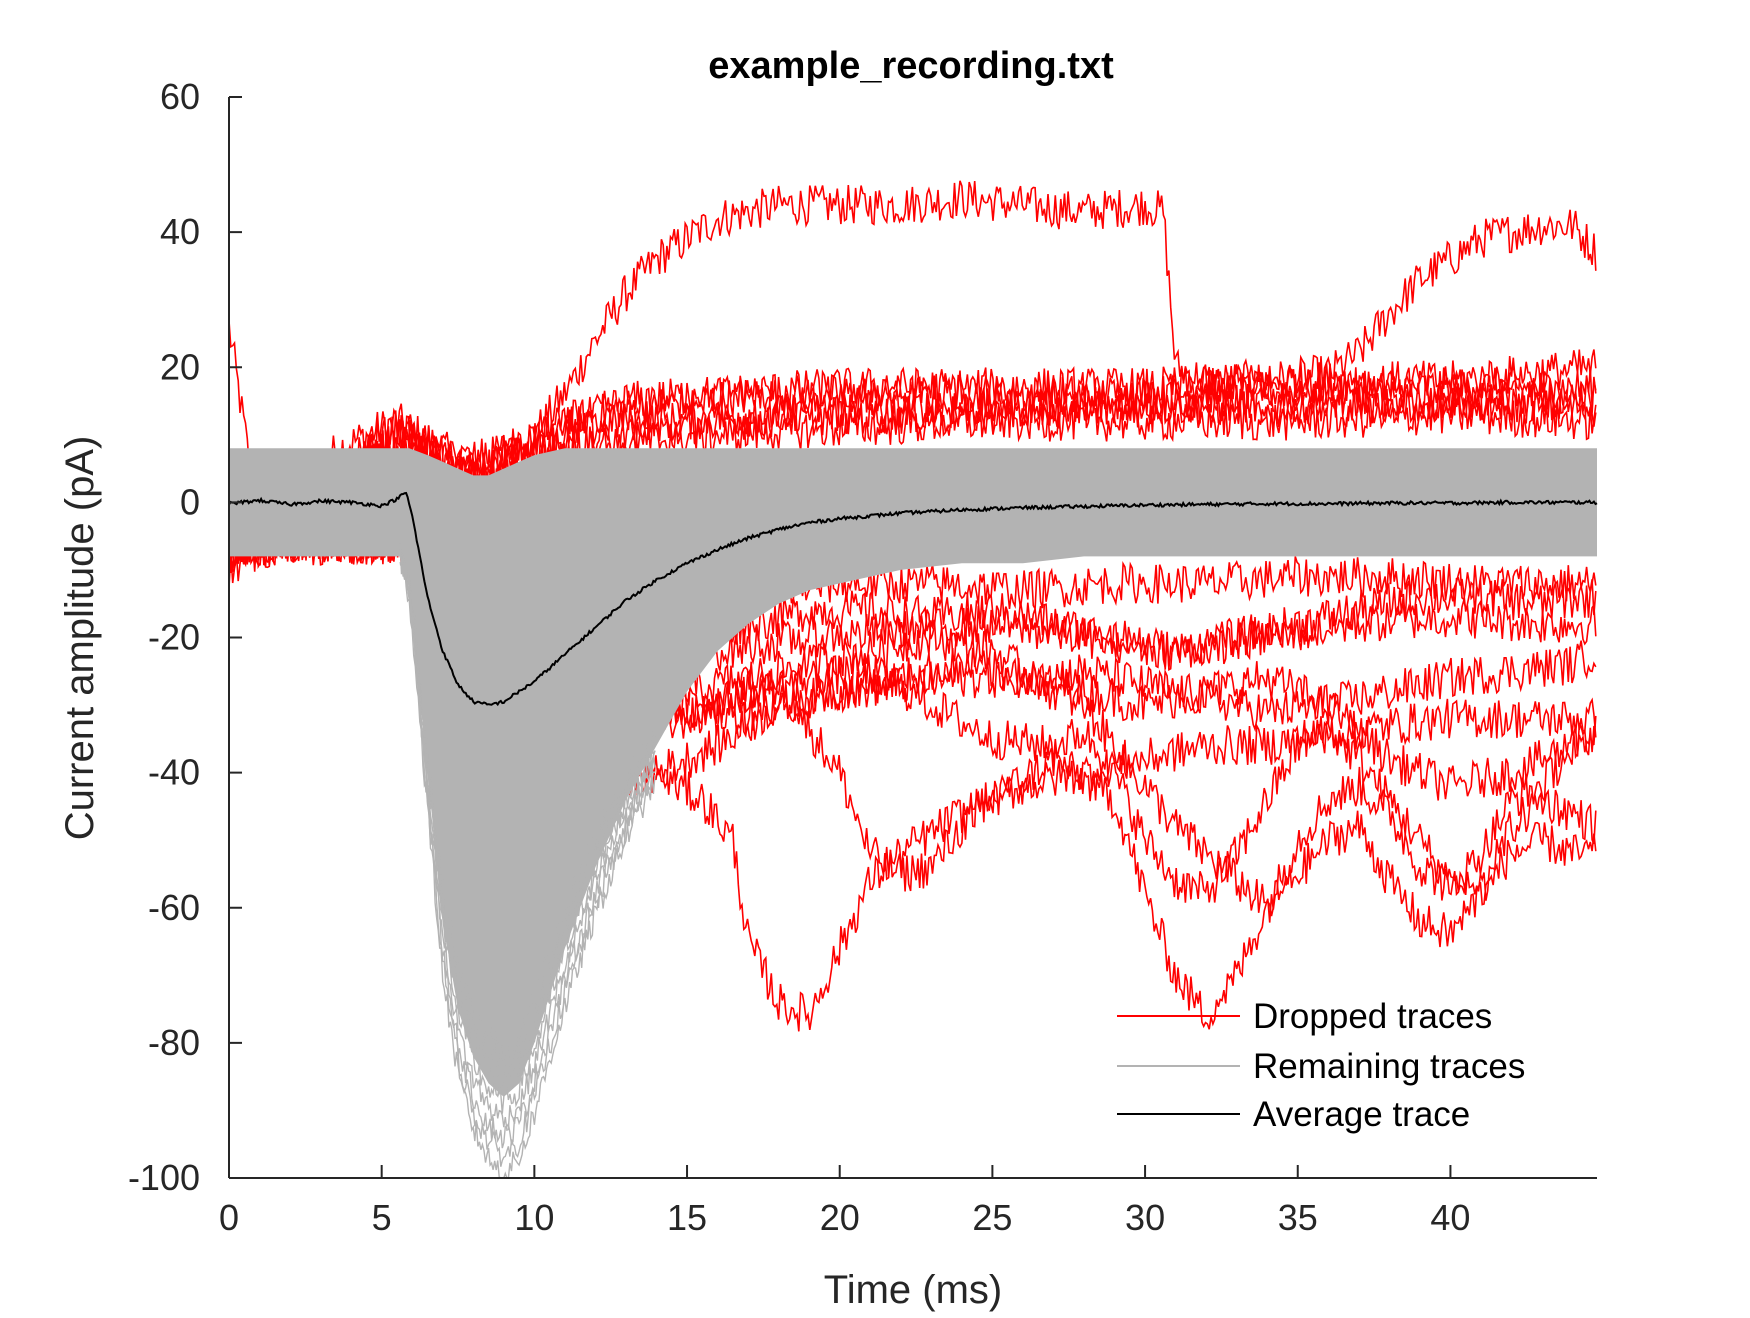  Describe the element at coordinates (382, 1217) in the screenshot. I see `x-tick-label-5: 5` at that location.